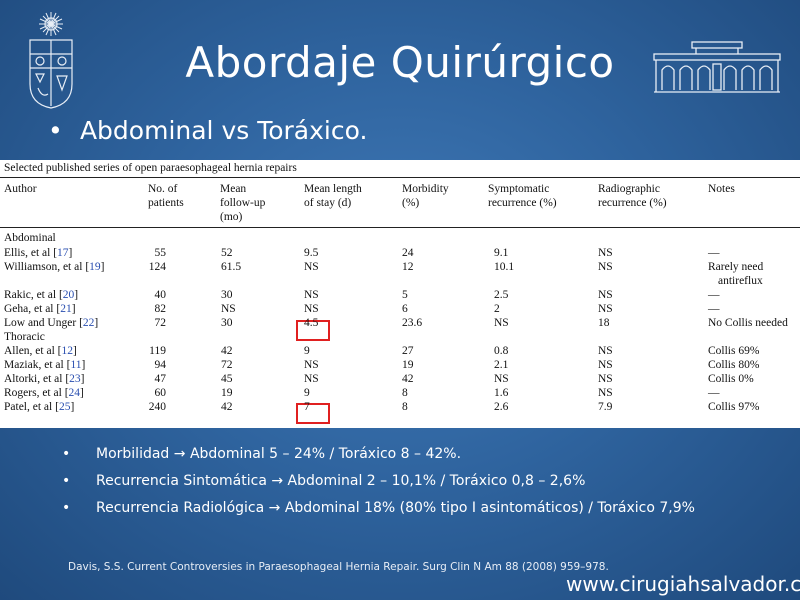 The width and height of the screenshot is (800, 600). I want to click on cell-symptomatic: NS, so click(501, 323).